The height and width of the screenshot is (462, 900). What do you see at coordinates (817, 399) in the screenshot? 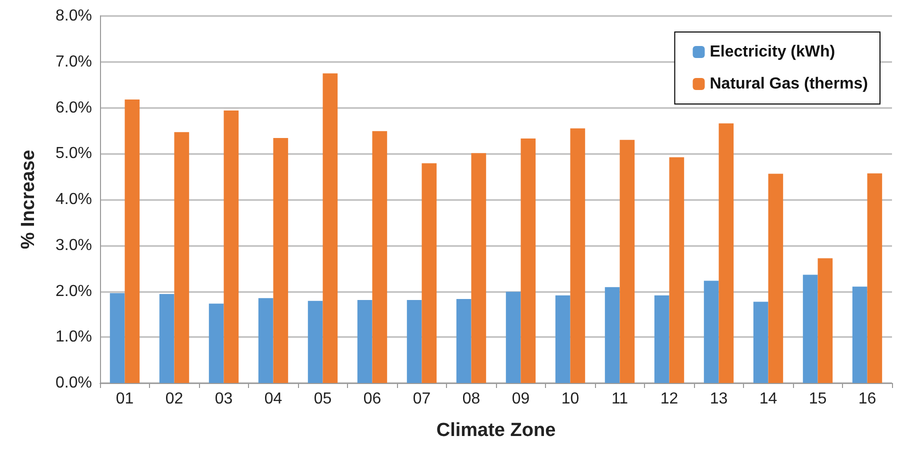
I see `x-tick-label: 15` at bounding box center [817, 399].